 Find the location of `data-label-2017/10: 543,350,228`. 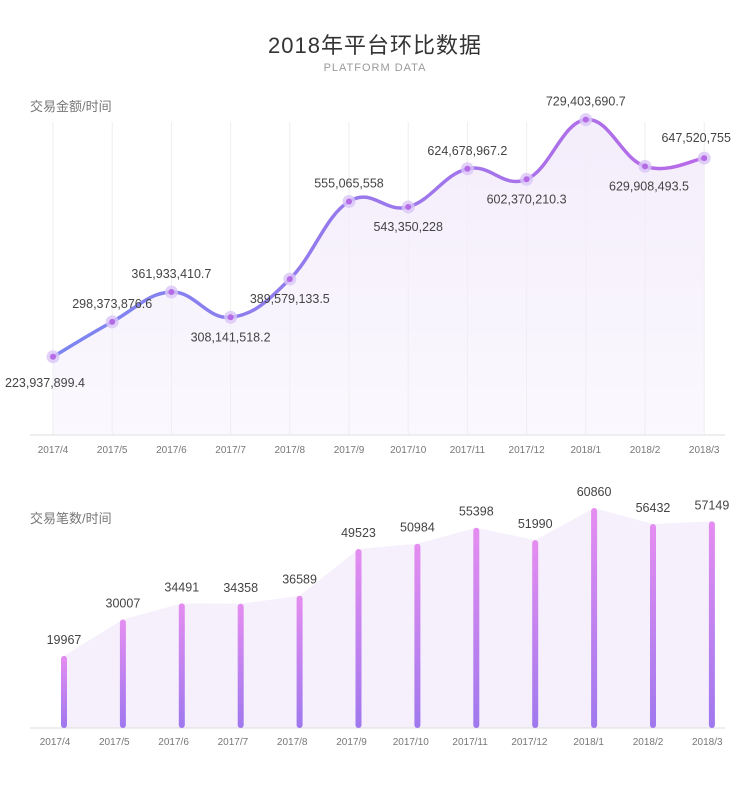

data-label-2017/10: 543,350,228 is located at coordinates (408, 227).